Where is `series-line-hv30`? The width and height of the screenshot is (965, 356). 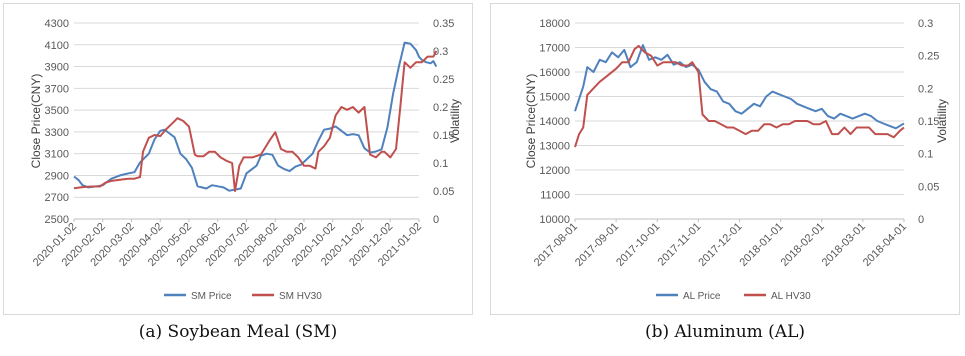 series-line-hv30 is located at coordinates (739, 96).